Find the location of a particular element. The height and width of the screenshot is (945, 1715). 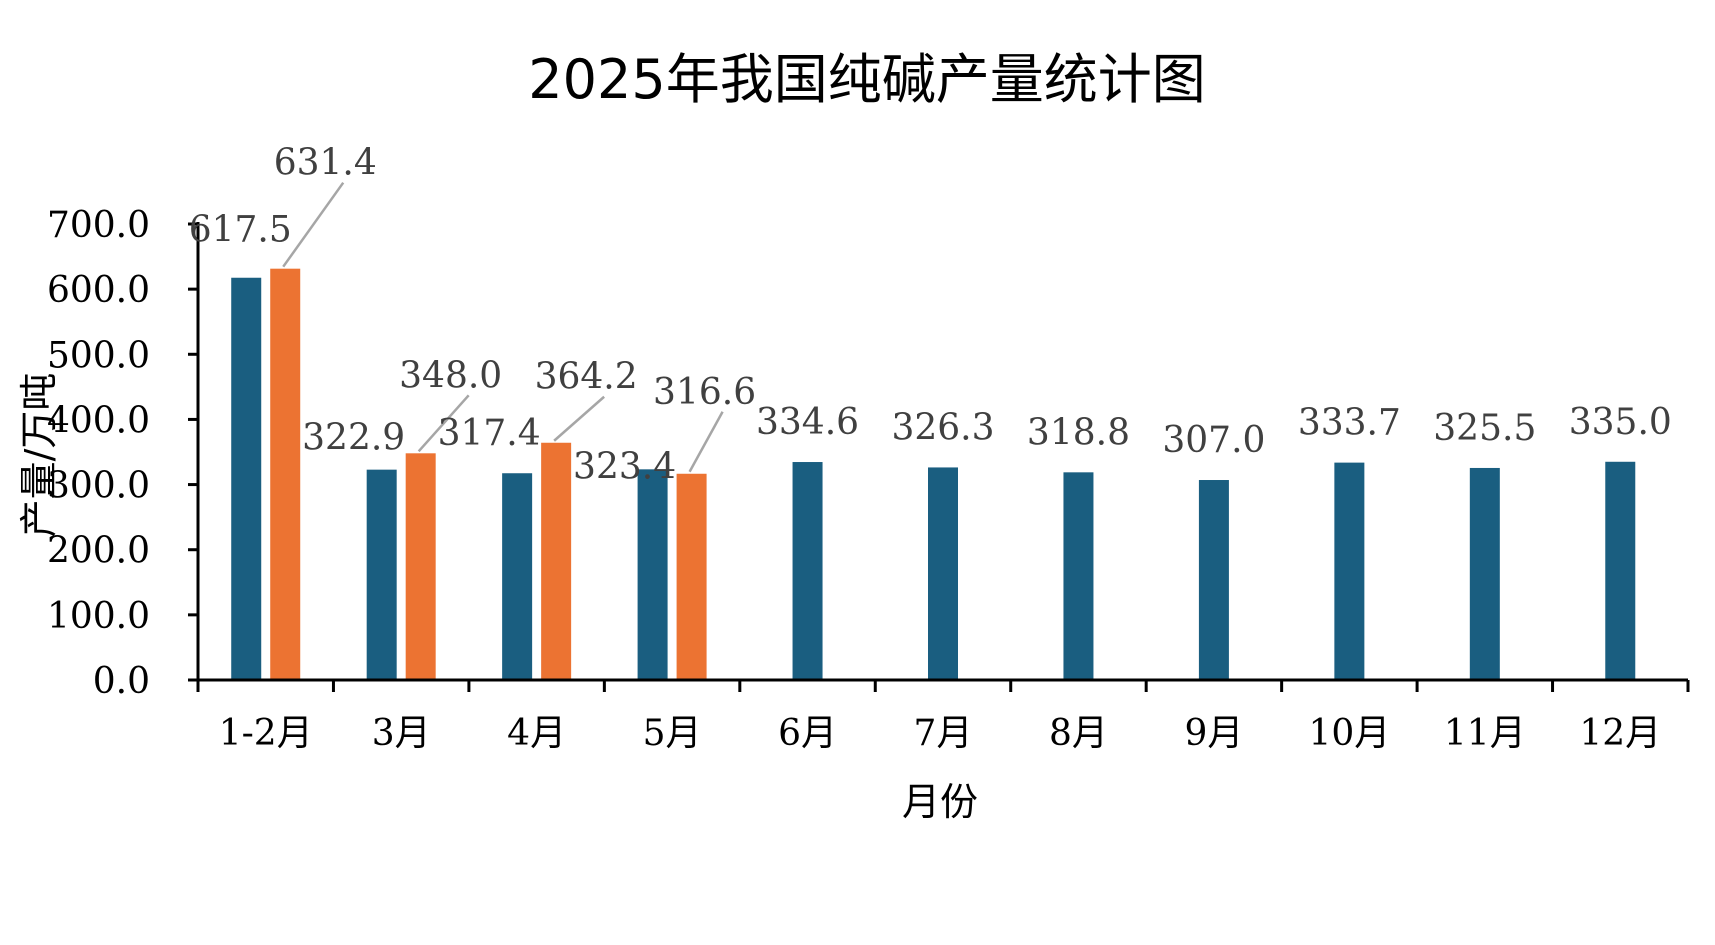

y-tick-label: 100.0 is located at coordinates (98, 616).